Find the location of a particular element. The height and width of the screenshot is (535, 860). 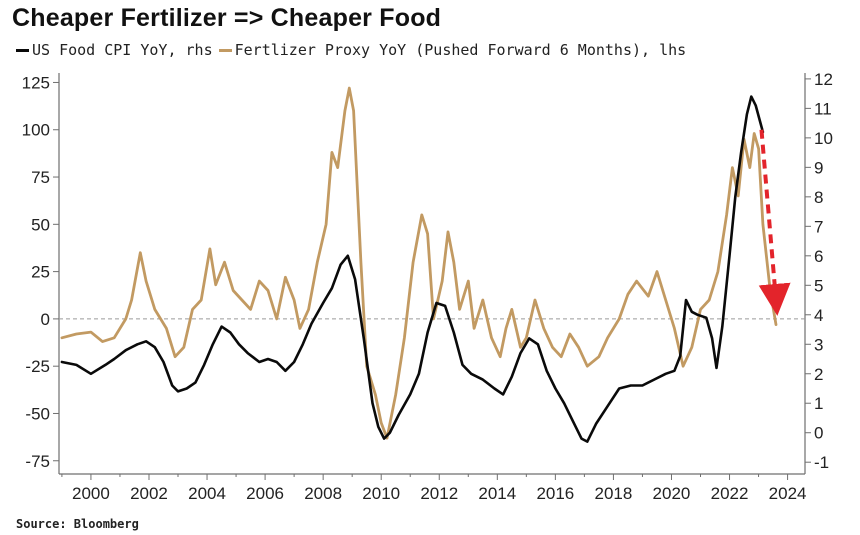

left-tick-label: -75 is located at coordinates (37, 461).